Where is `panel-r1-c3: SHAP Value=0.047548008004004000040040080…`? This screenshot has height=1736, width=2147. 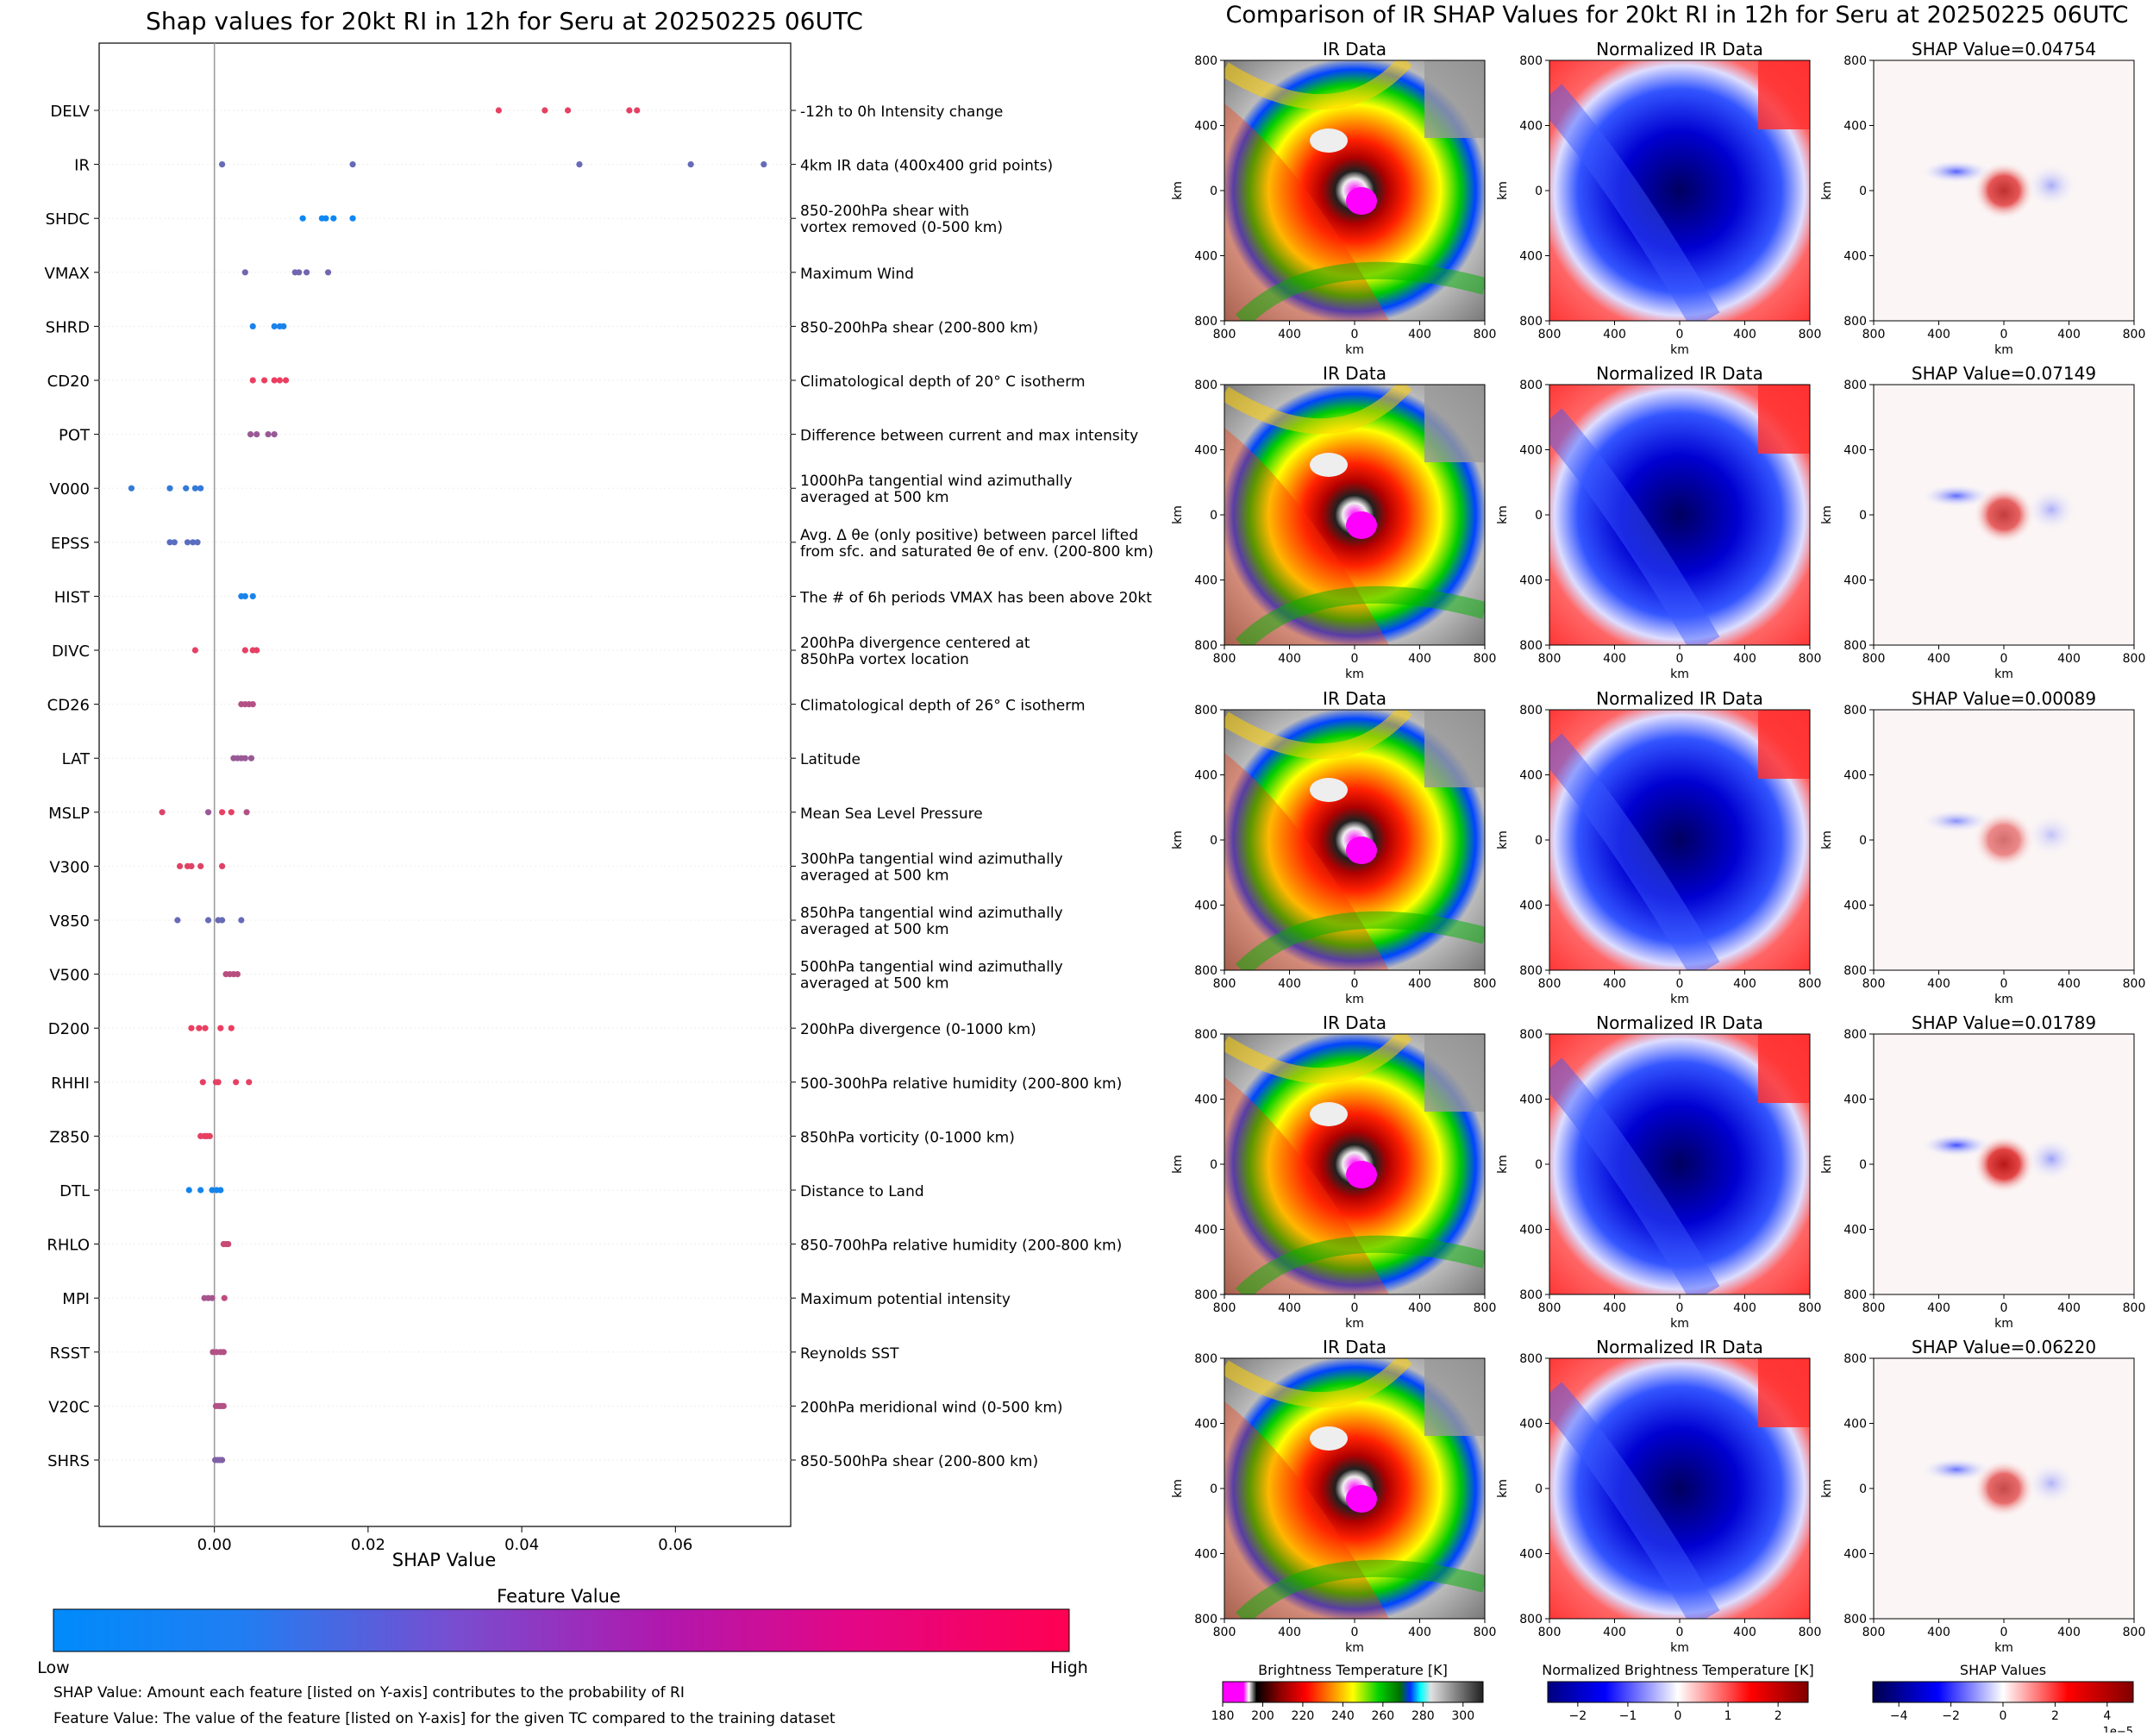 panel-r1-c3: SHAP Value=0.047548008004004000040040080… is located at coordinates (1982, 198).